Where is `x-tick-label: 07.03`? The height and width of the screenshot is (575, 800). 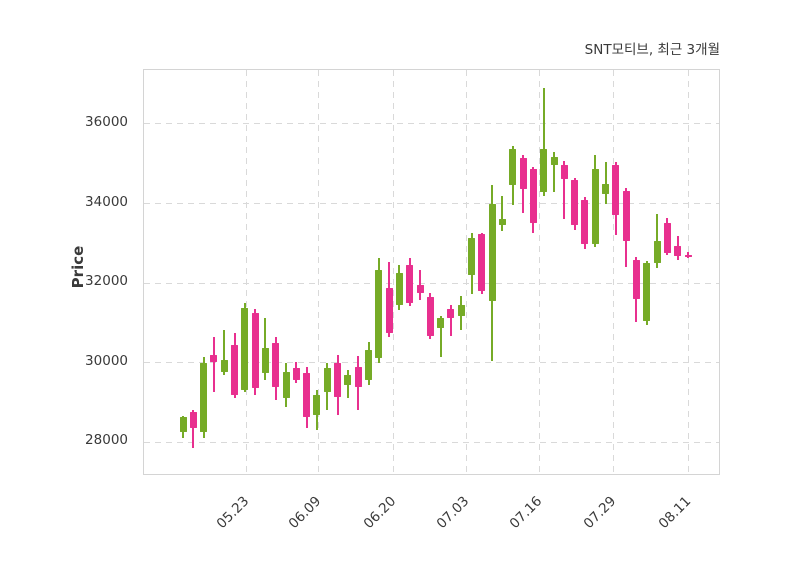
x-tick-label: 07.03 is located at coordinates (453, 512).